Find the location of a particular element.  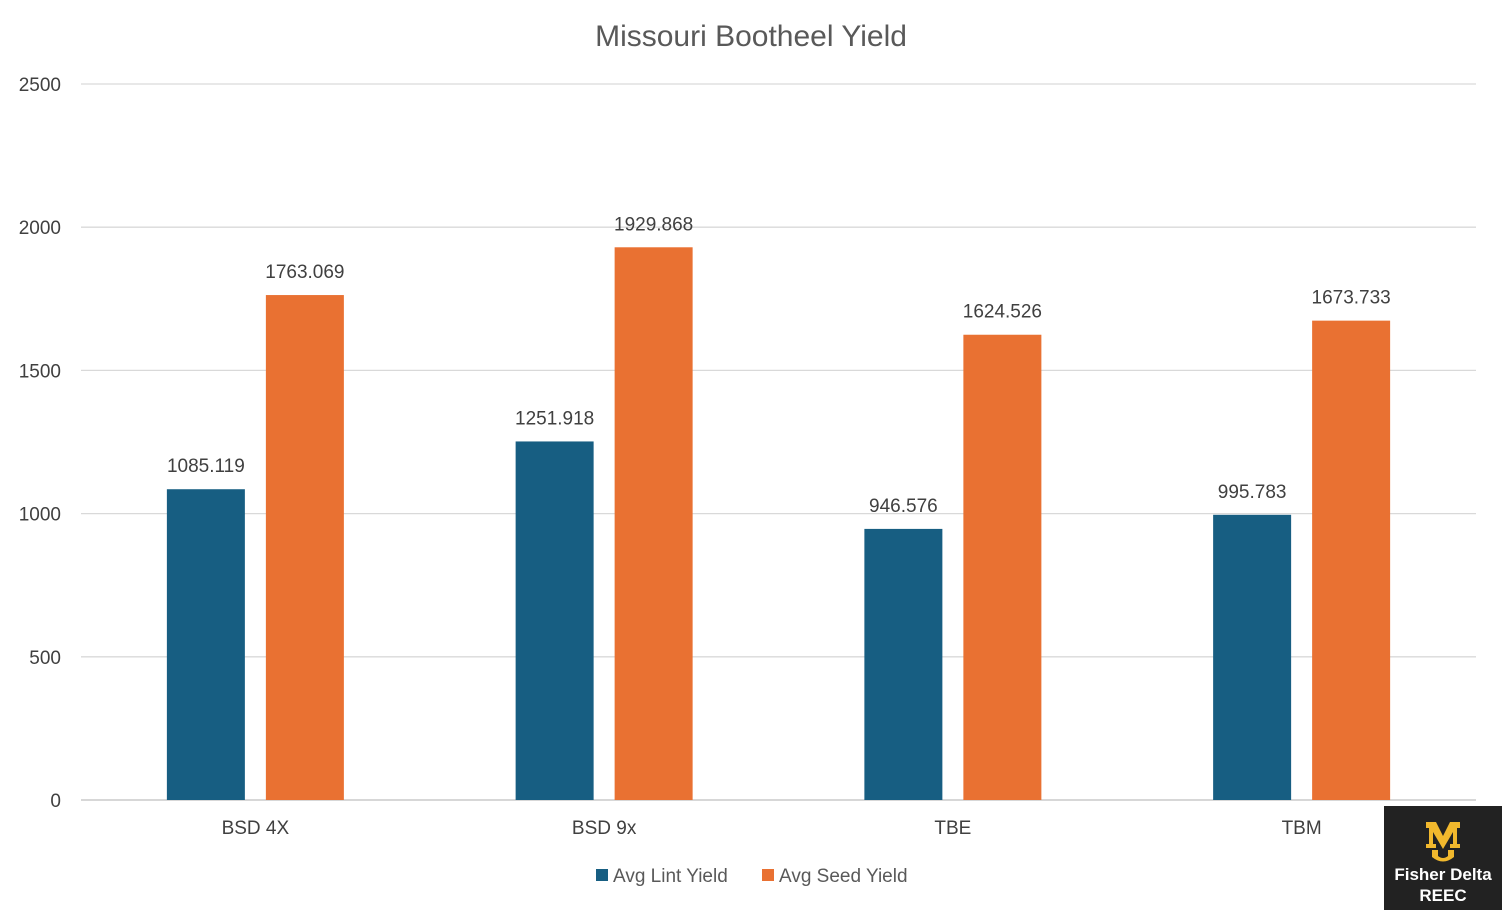

chart-title: Missouri Bootheel Yield is located at coordinates (751, 36).